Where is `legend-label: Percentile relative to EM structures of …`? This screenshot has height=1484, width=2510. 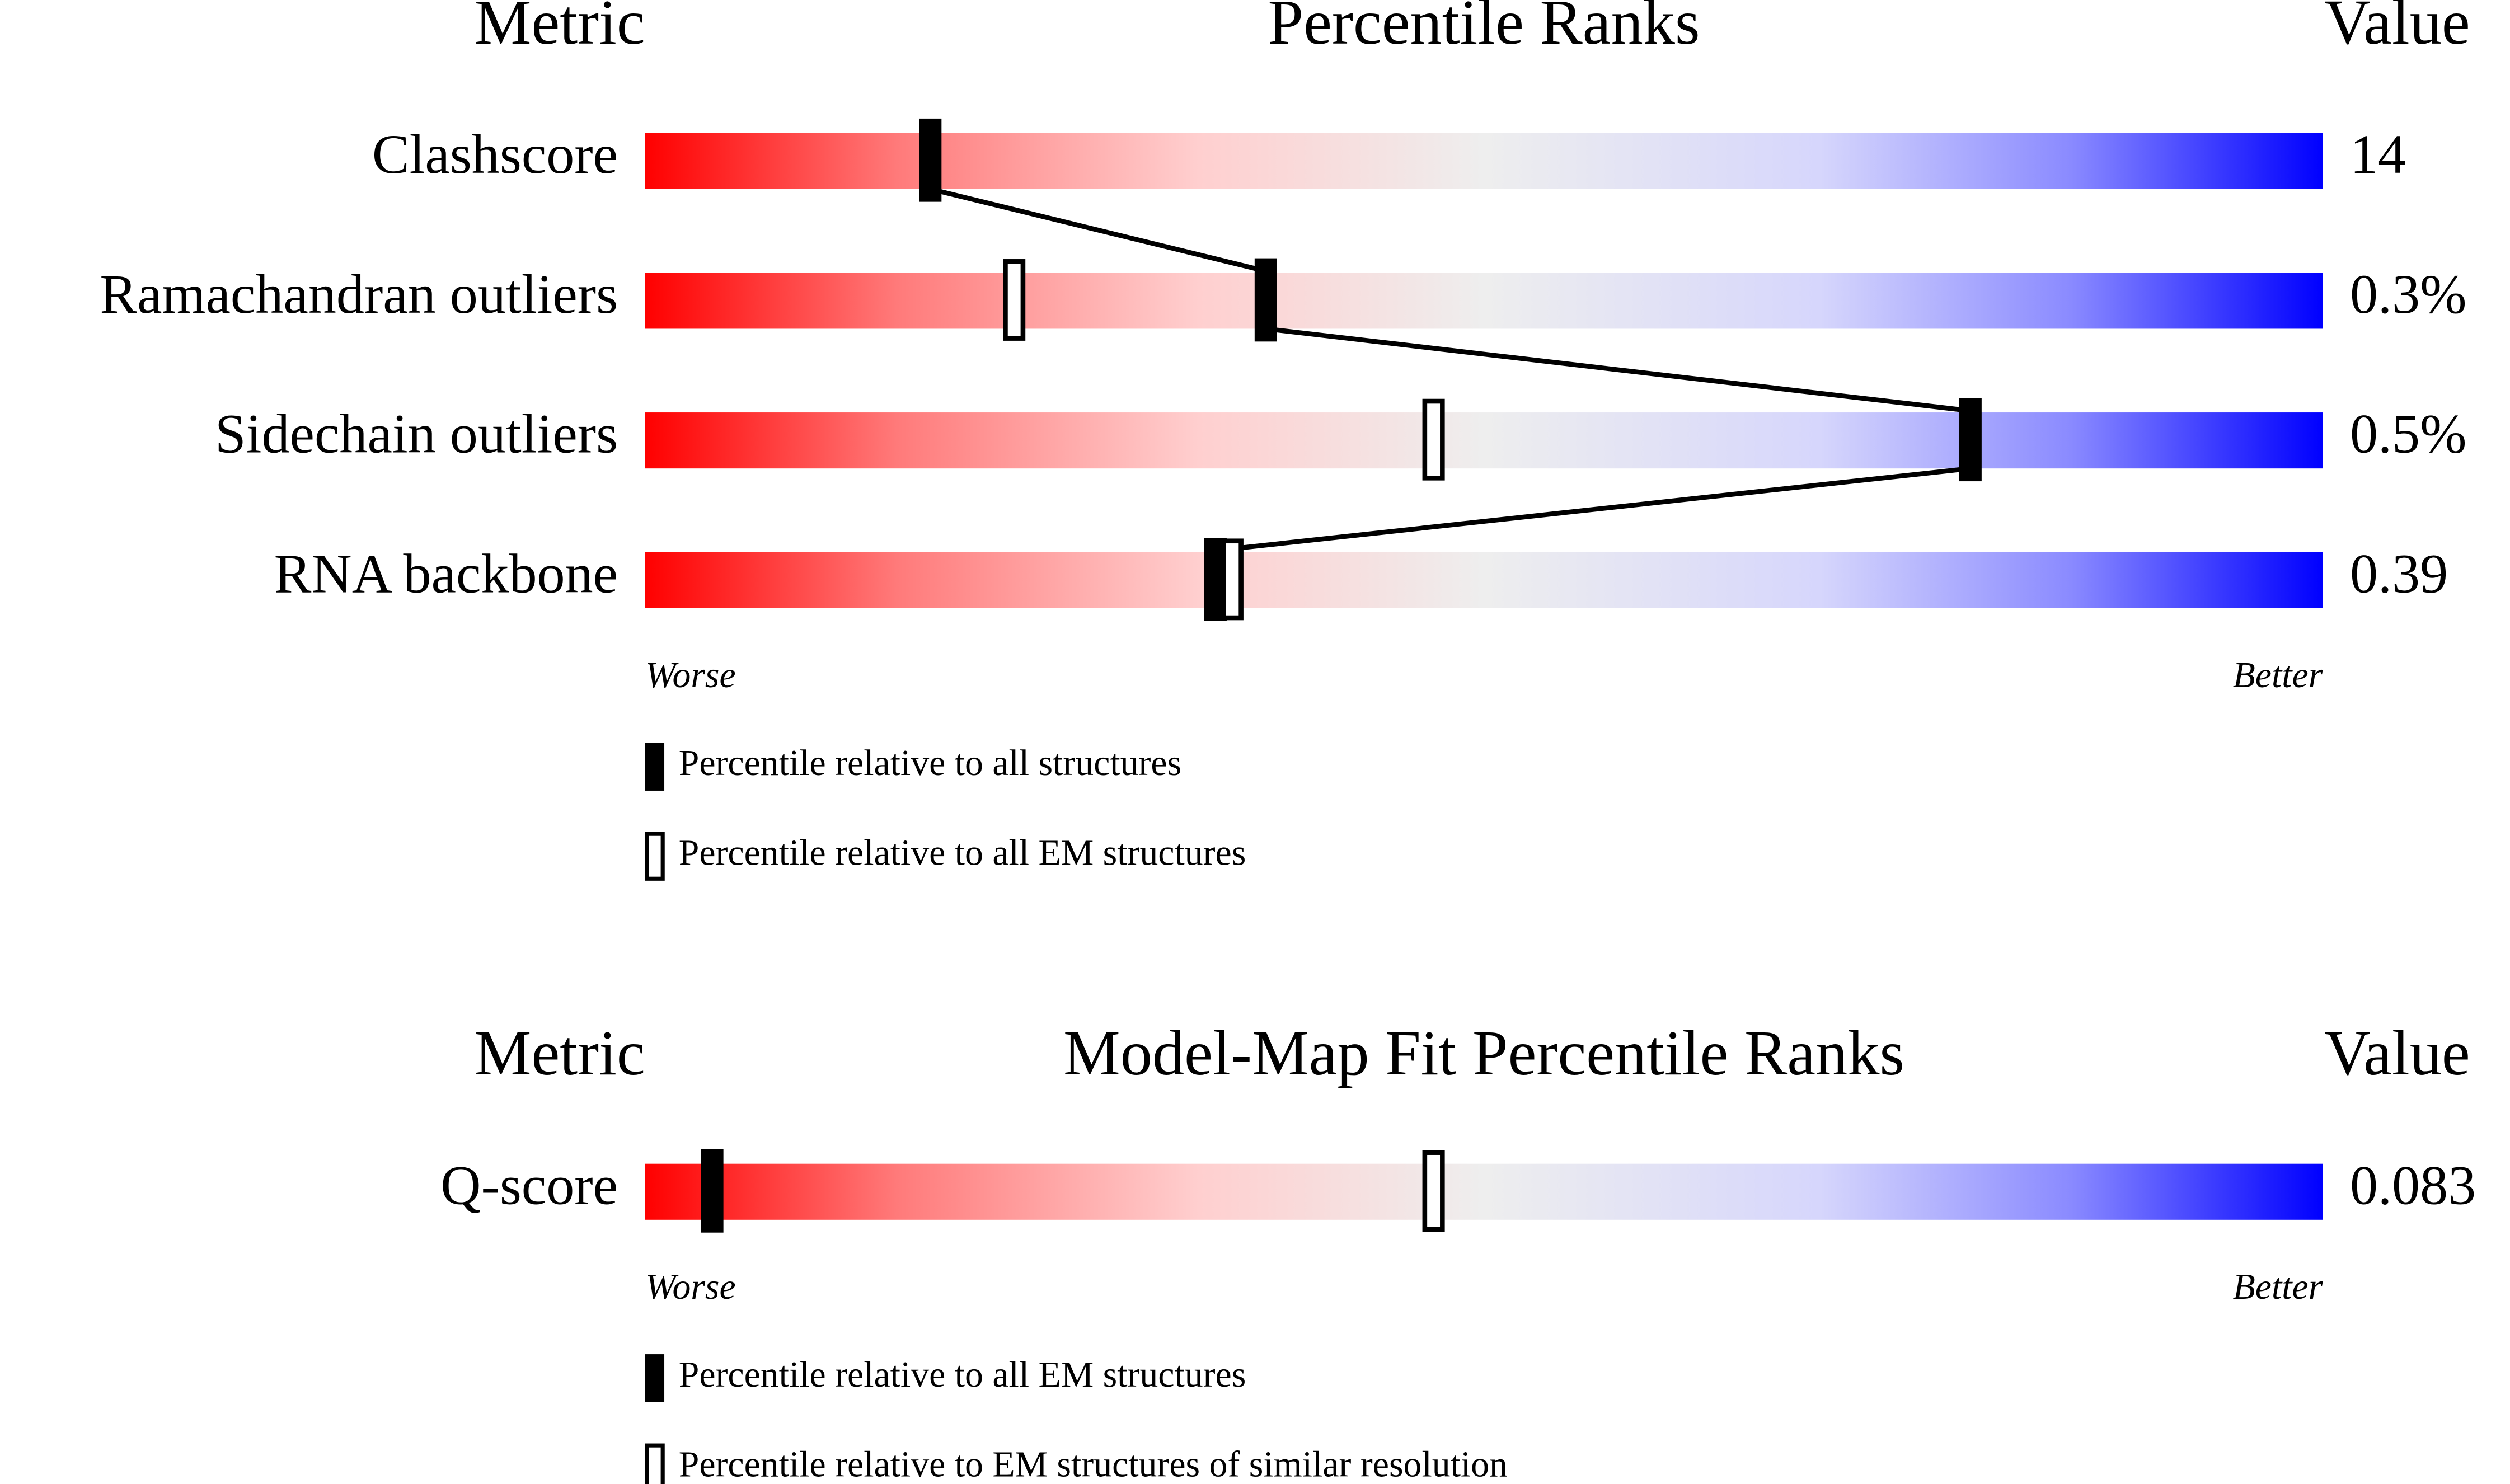 legend-label: Percentile relative to EM structures of … is located at coordinates (1093, 1464).